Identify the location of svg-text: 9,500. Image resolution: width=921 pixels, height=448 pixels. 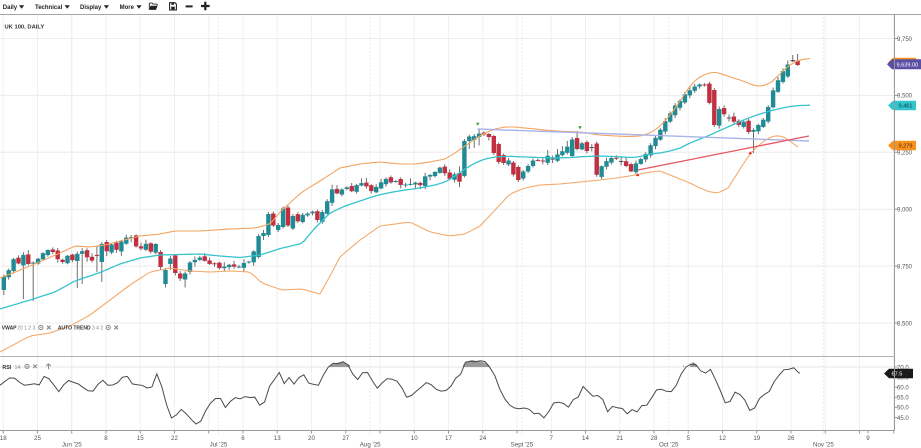
(905, 97).